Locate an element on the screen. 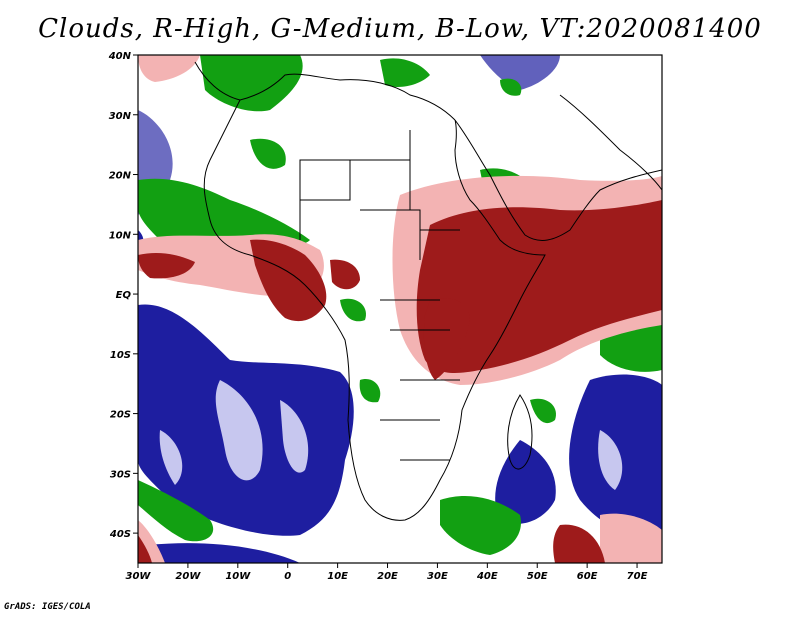 The height and width of the screenshot is (618, 800). x-tick-label: 10W is located at coordinates (238, 576).